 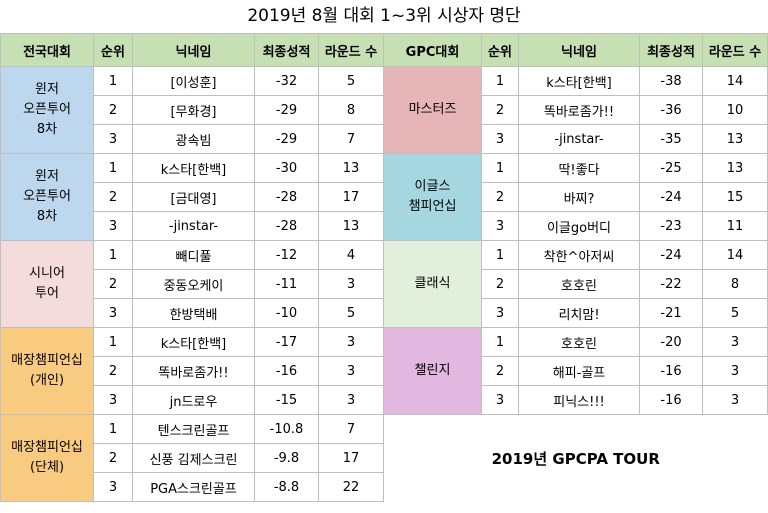 What do you see at coordinates (286, 255) in the screenshot?
I see `score-cell: -12` at bounding box center [286, 255].